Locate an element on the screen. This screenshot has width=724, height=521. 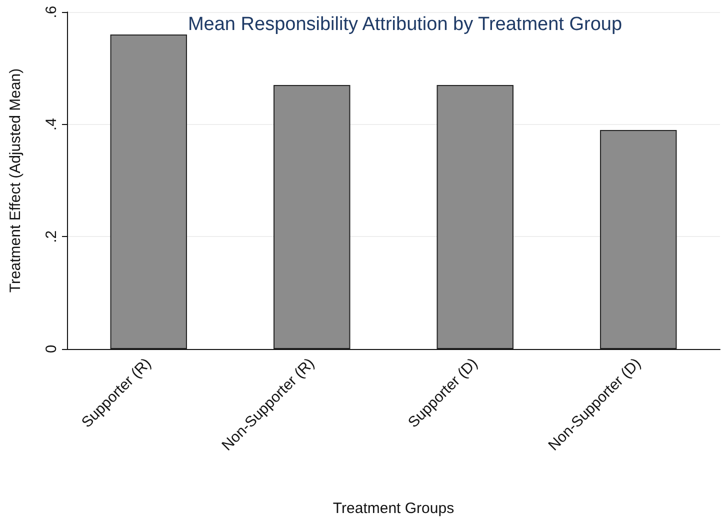
y-axis-title: Treatment Effect (Adjusted Mean) is located at coordinates (15, 180).